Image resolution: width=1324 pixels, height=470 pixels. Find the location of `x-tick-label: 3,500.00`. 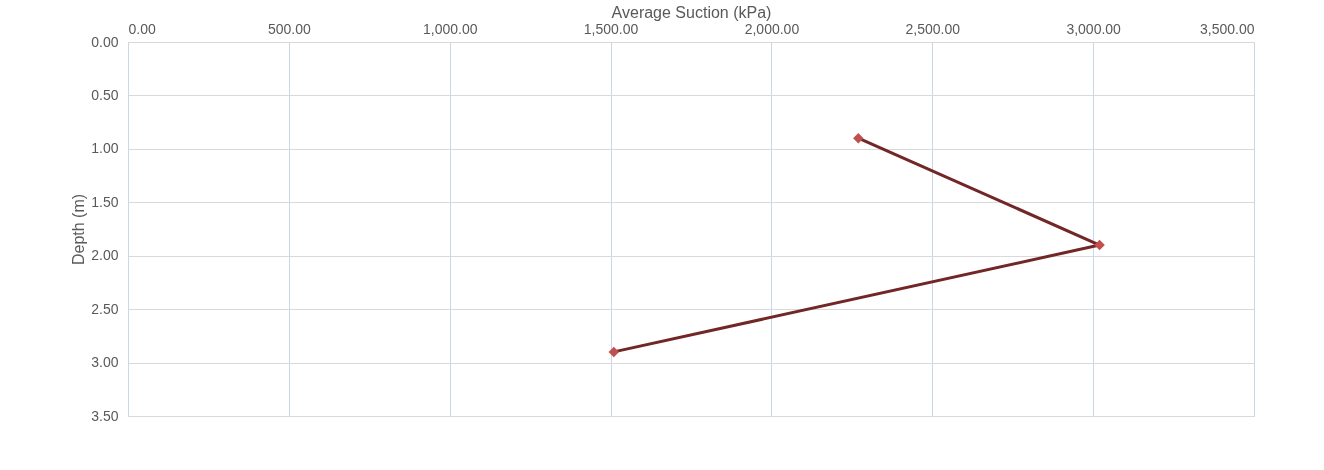

x-tick-label: 3,500.00 is located at coordinates (1227, 28).